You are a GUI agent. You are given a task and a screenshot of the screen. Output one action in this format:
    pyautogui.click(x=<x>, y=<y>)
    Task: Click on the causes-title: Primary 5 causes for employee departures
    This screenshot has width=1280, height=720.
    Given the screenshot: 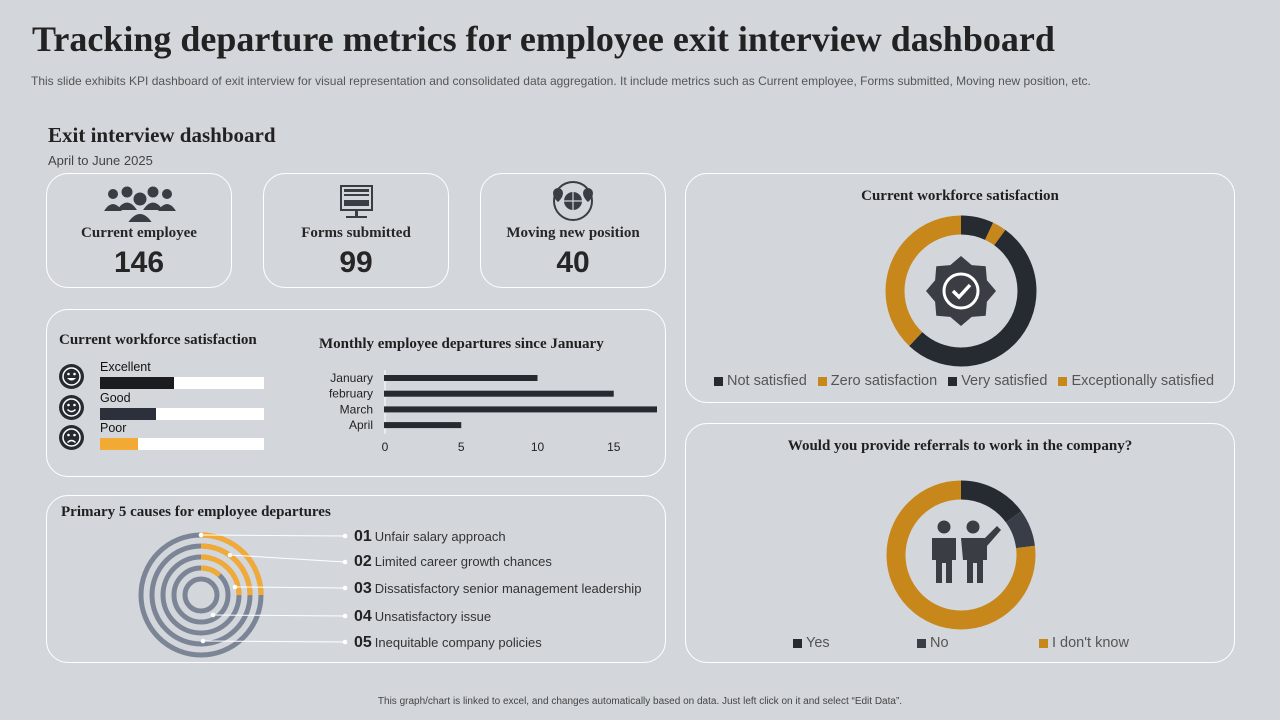 What is the action you would take?
    pyautogui.click(x=196, y=512)
    